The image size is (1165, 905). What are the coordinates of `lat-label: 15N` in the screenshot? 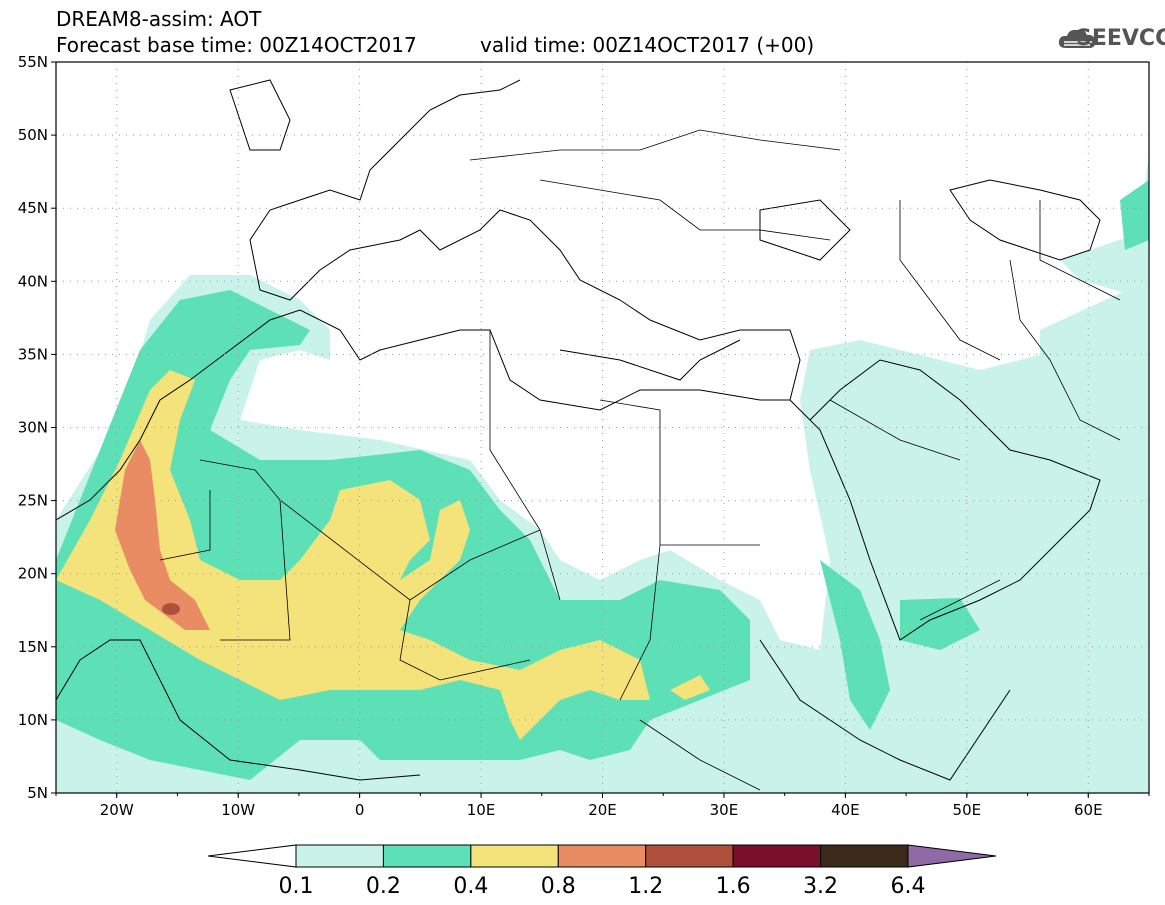 It's located at (33, 647).